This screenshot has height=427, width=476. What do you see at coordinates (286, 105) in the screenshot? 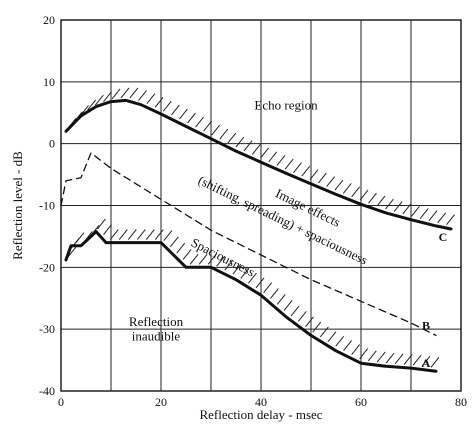
I see `region-annotation: Echo region` at bounding box center [286, 105].